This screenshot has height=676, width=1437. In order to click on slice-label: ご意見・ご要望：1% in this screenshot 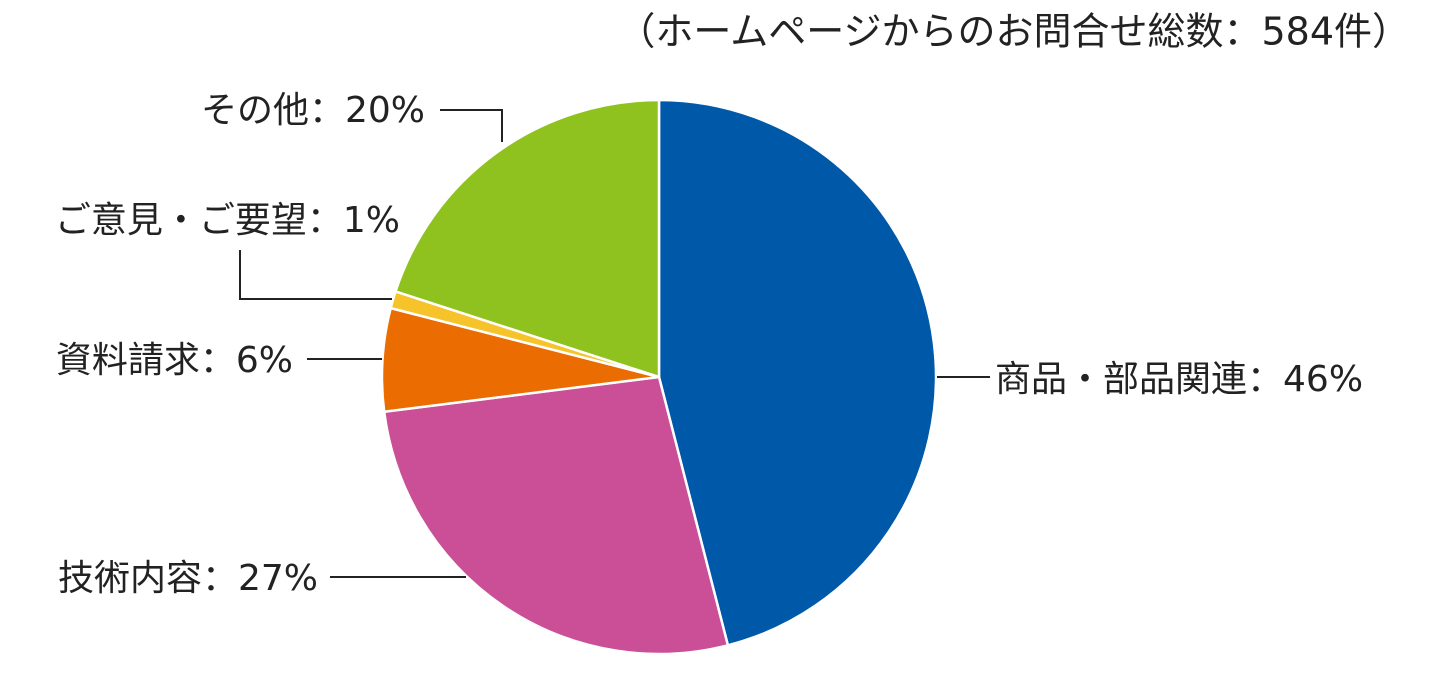, I will do `click(227, 220)`.